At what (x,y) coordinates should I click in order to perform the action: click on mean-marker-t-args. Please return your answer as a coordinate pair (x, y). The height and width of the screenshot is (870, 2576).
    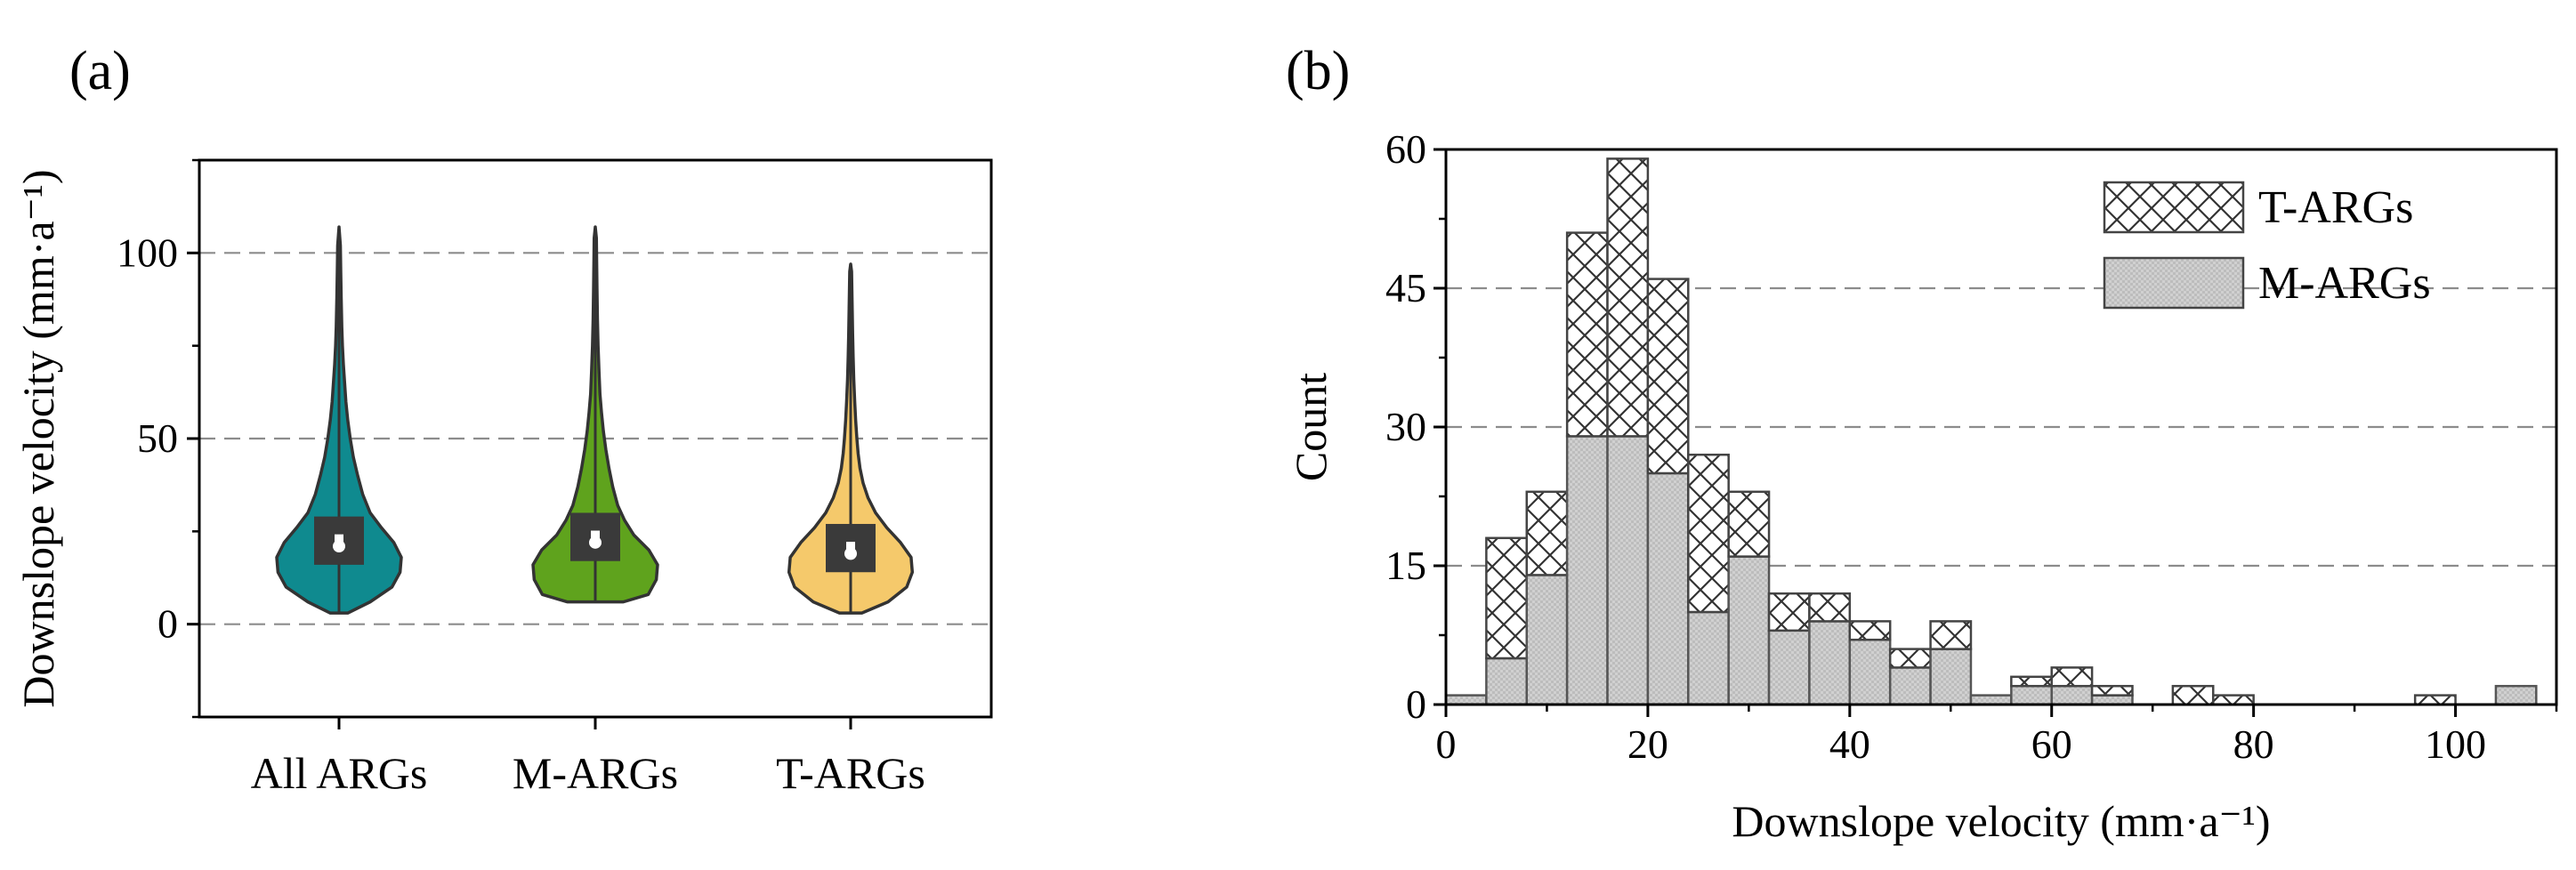
    Looking at the image, I should click on (850, 547).